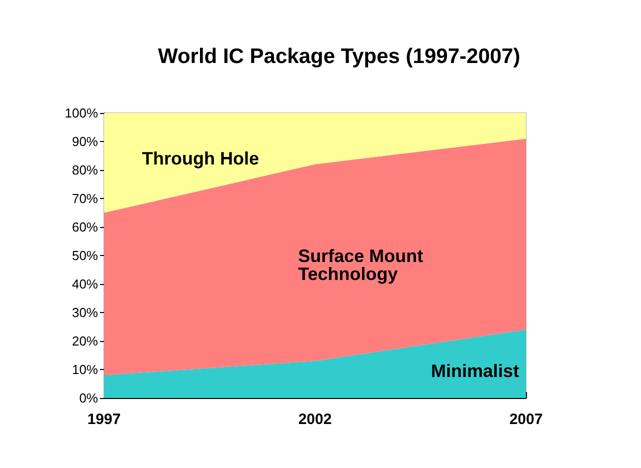 Image resolution: width=641 pixels, height=468 pixels. Describe the element at coordinates (363, 265) in the screenshot. I see `series-label: Surface Mount Technology` at that location.